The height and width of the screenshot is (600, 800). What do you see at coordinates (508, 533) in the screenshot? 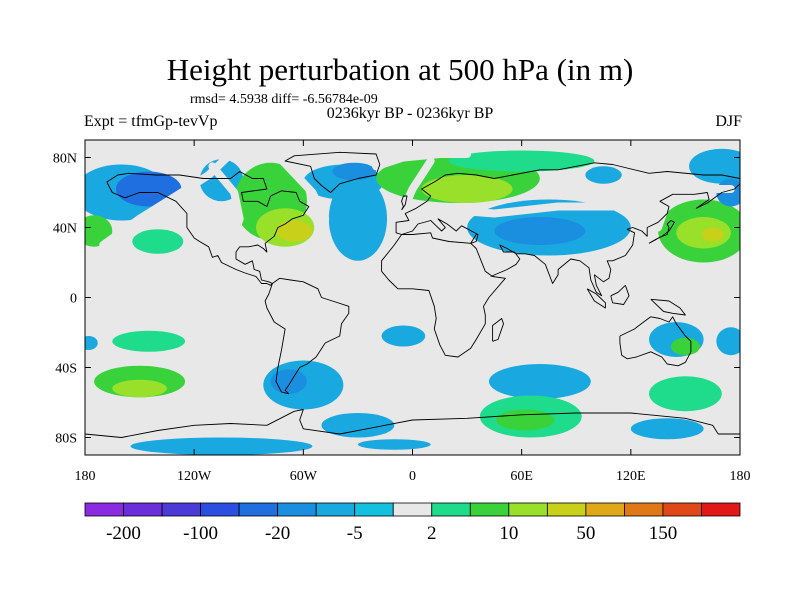
I see `colorbar-label: 10` at bounding box center [508, 533].